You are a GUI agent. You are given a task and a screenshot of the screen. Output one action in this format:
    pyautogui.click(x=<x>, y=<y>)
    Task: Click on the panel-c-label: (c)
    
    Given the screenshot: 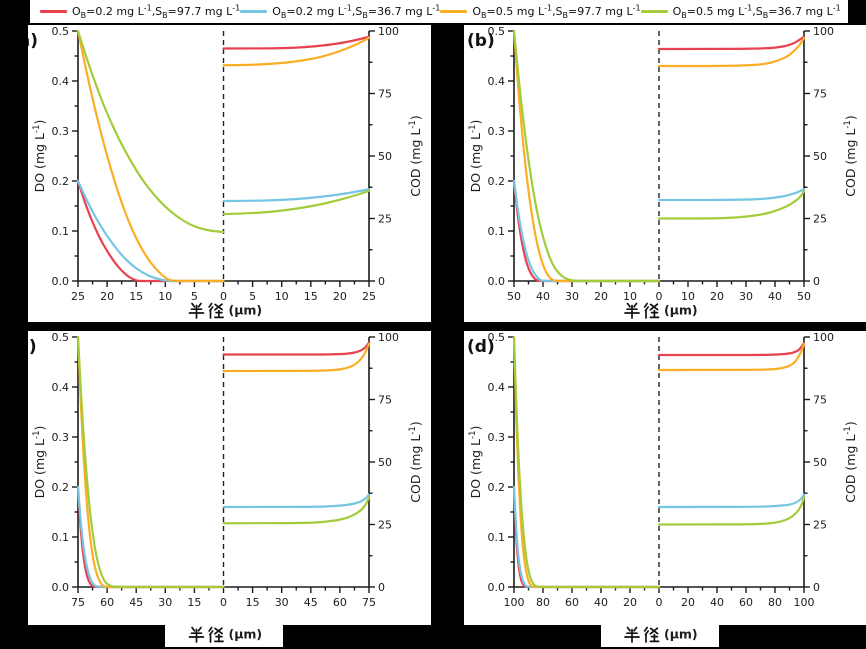 What is the action you would take?
    pyautogui.click(x=32, y=347)
    